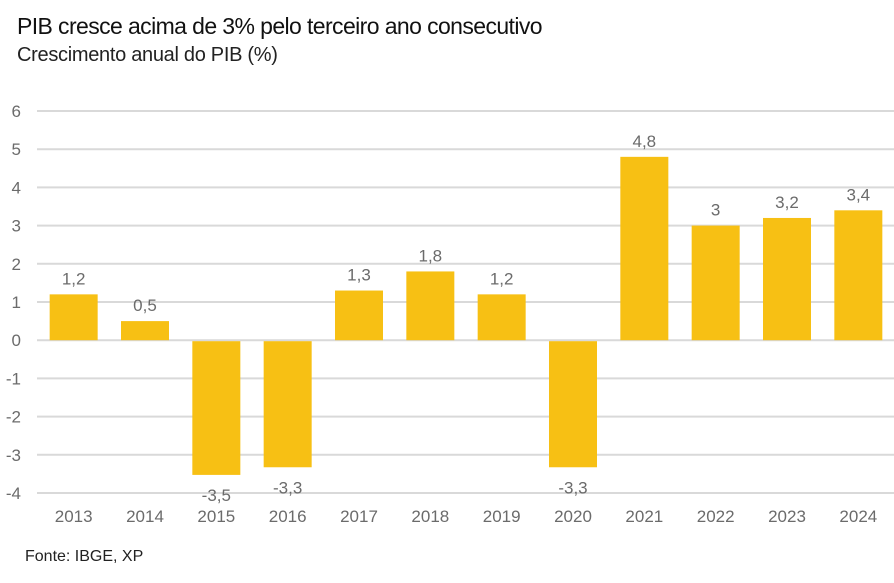 The width and height of the screenshot is (894, 583). Describe the element at coordinates (145, 305) in the screenshot. I see `data-label: 0,5` at that location.